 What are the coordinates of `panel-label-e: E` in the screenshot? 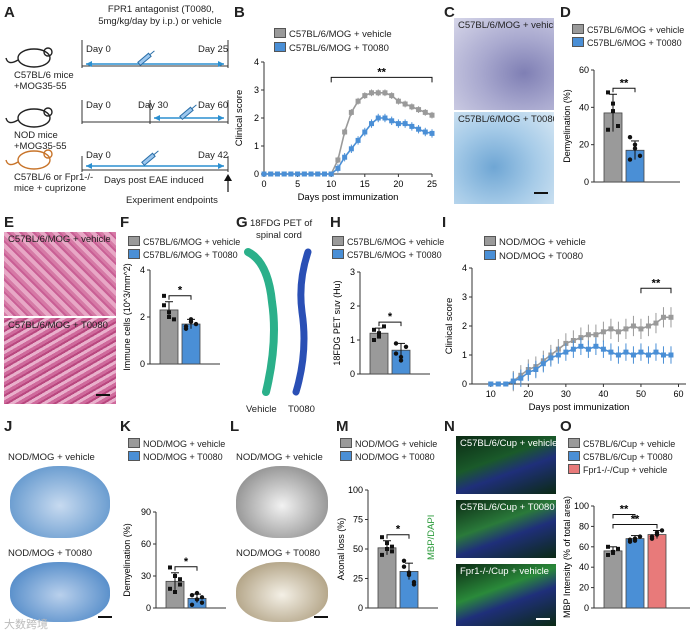 It's located at (9, 222).